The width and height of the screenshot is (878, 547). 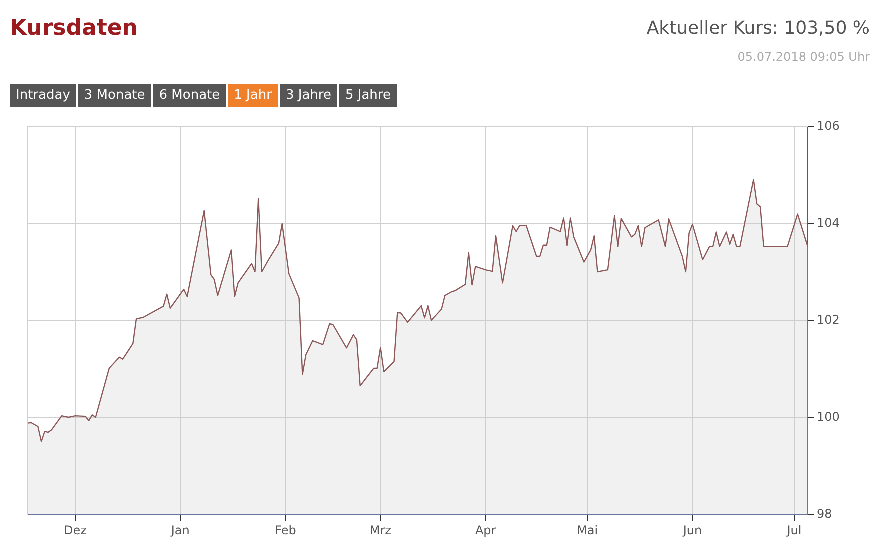 I want to click on x-tick-label: Jul, so click(x=794, y=530).